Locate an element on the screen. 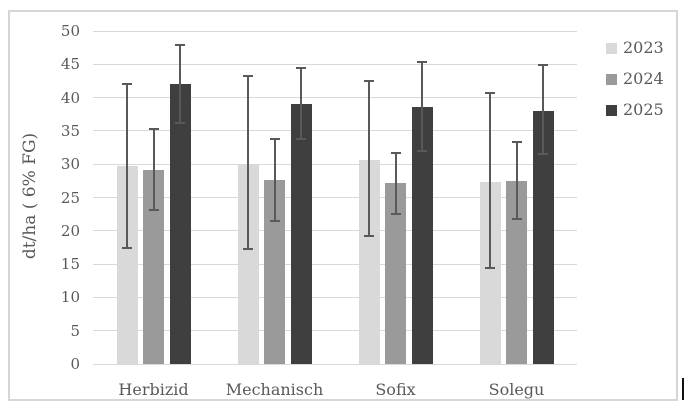 This screenshot has height=416, width=692. text-caret is located at coordinates (683, 389).